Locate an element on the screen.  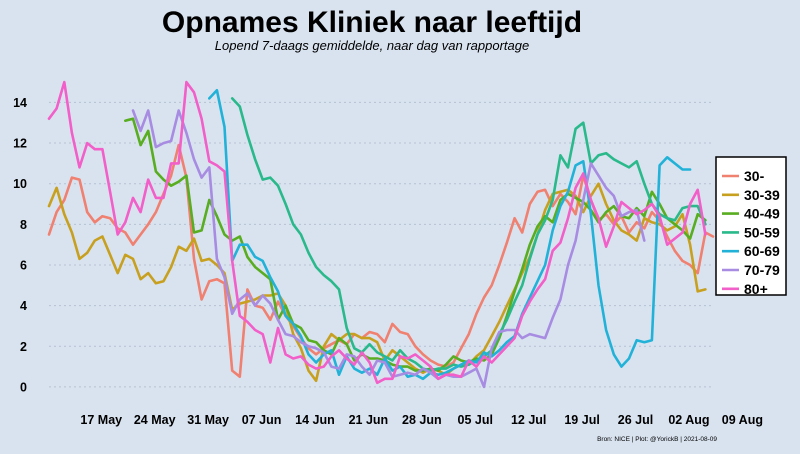
x-tick-label: 17 May is located at coordinates (101, 420).